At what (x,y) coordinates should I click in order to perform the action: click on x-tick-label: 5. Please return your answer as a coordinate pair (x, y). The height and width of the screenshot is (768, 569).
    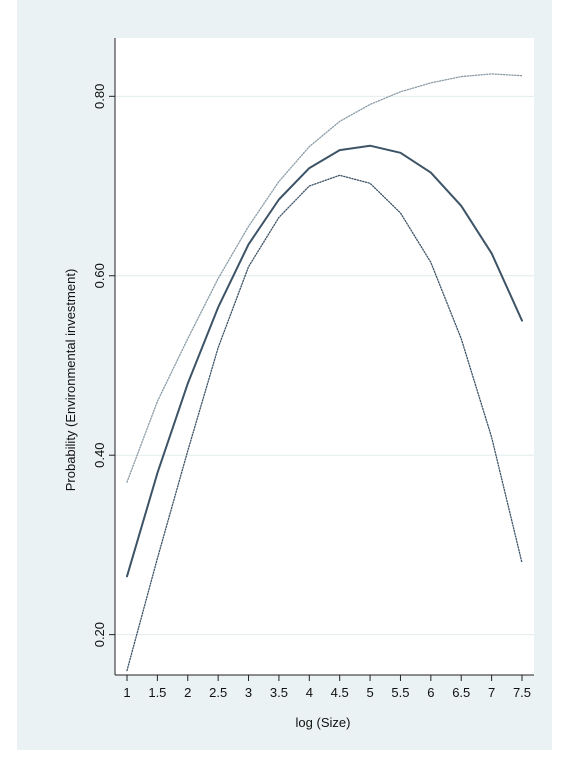
    Looking at the image, I should click on (369, 692).